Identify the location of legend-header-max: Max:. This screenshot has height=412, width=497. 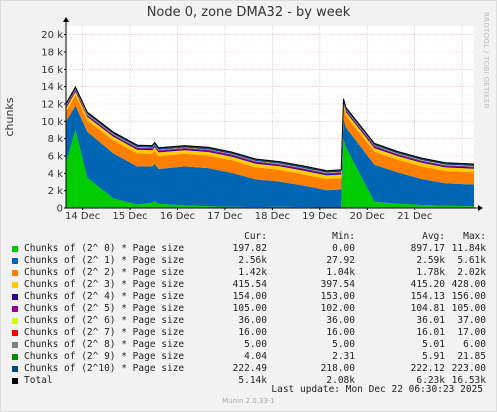
(474, 236).